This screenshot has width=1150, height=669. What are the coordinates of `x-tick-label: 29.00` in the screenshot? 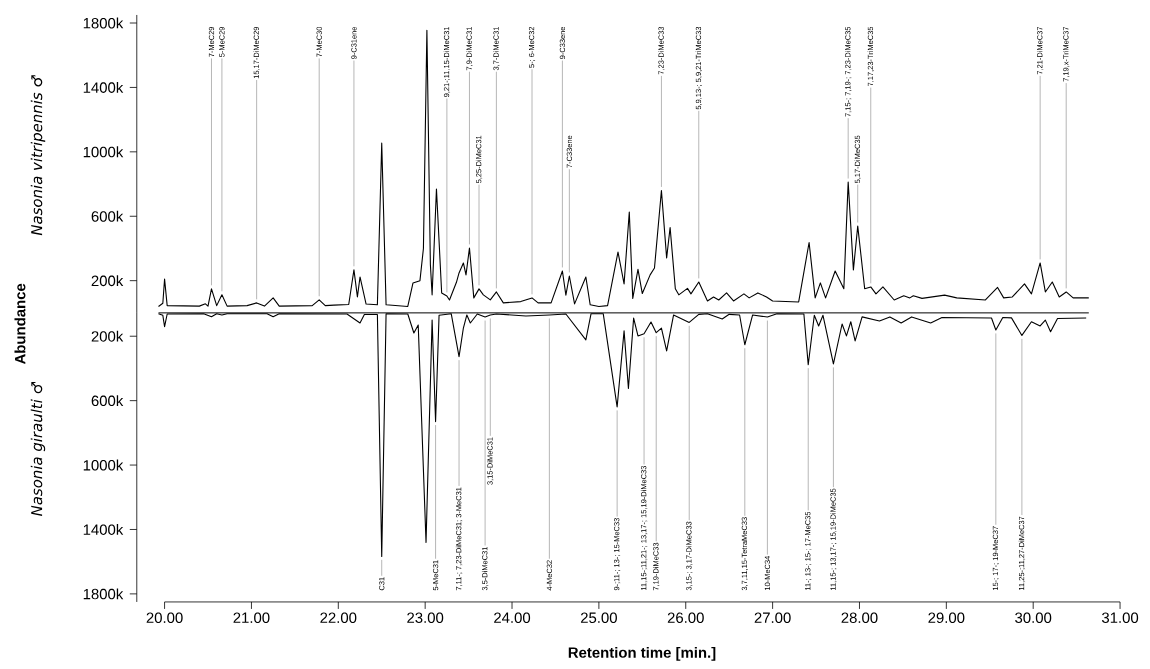 It's located at (946, 618).